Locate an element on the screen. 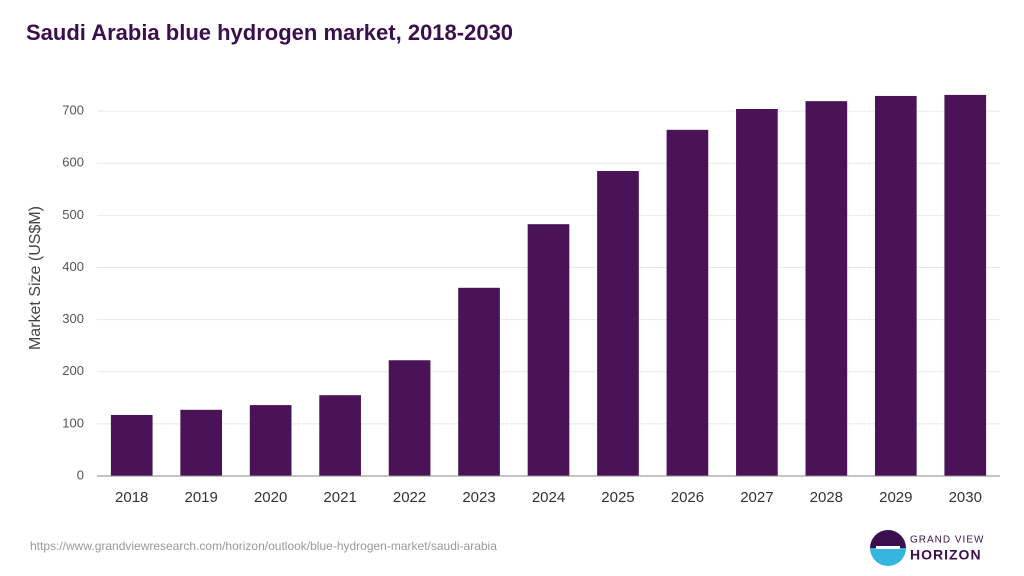 This screenshot has height=576, width=1024. x-tick-label: 2018 is located at coordinates (131, 497).